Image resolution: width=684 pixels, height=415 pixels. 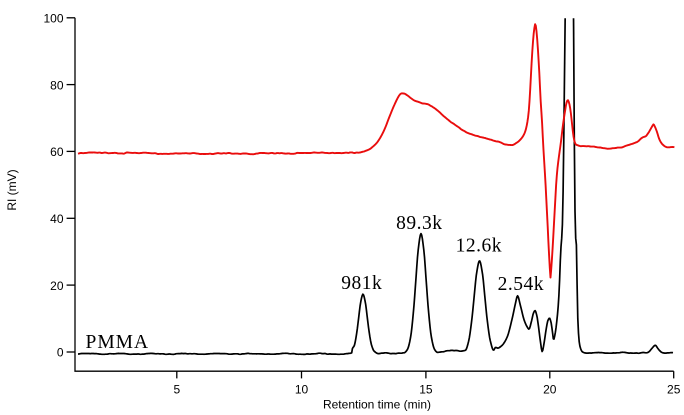 What do you see at coordinates (377, 405) in the screenshot?
I see `svg-text: Retention time (min)` at bounding box center [377, 405].